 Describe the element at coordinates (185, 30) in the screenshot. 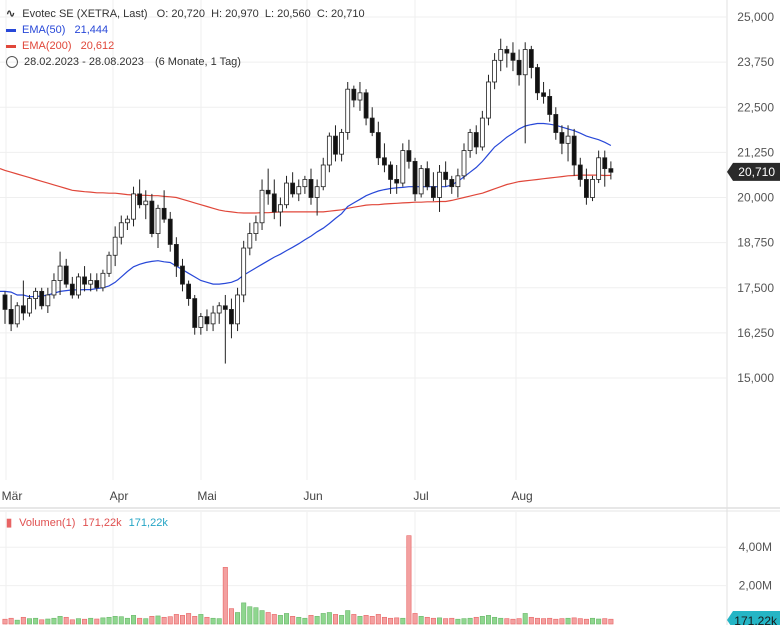

I see `legend-ema50: EMA(50) 21,444` at that location.